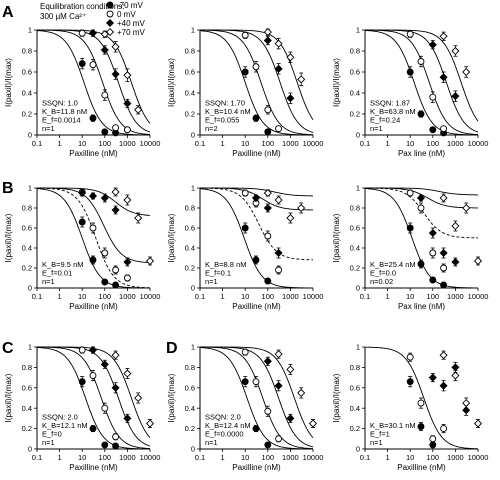 The height and width of the screenshot is (480, 500). What do you see at coordinates (223, 417) in the screenshot?
I see `annotation-line: SSQN: 2.0` at bounding box center [223, 417].